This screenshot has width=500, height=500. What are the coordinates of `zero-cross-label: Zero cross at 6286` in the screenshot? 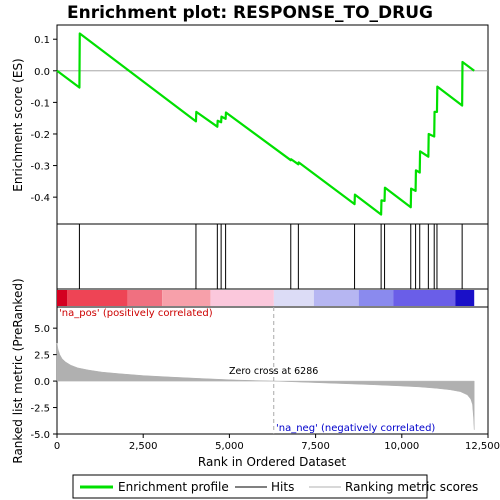 It's located at (273, 371).